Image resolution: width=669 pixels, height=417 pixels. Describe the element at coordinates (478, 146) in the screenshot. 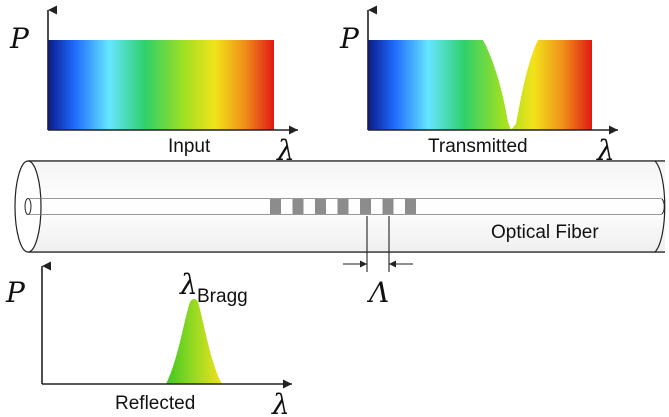

I see `transmitted-caption: Transmitted` at that location.